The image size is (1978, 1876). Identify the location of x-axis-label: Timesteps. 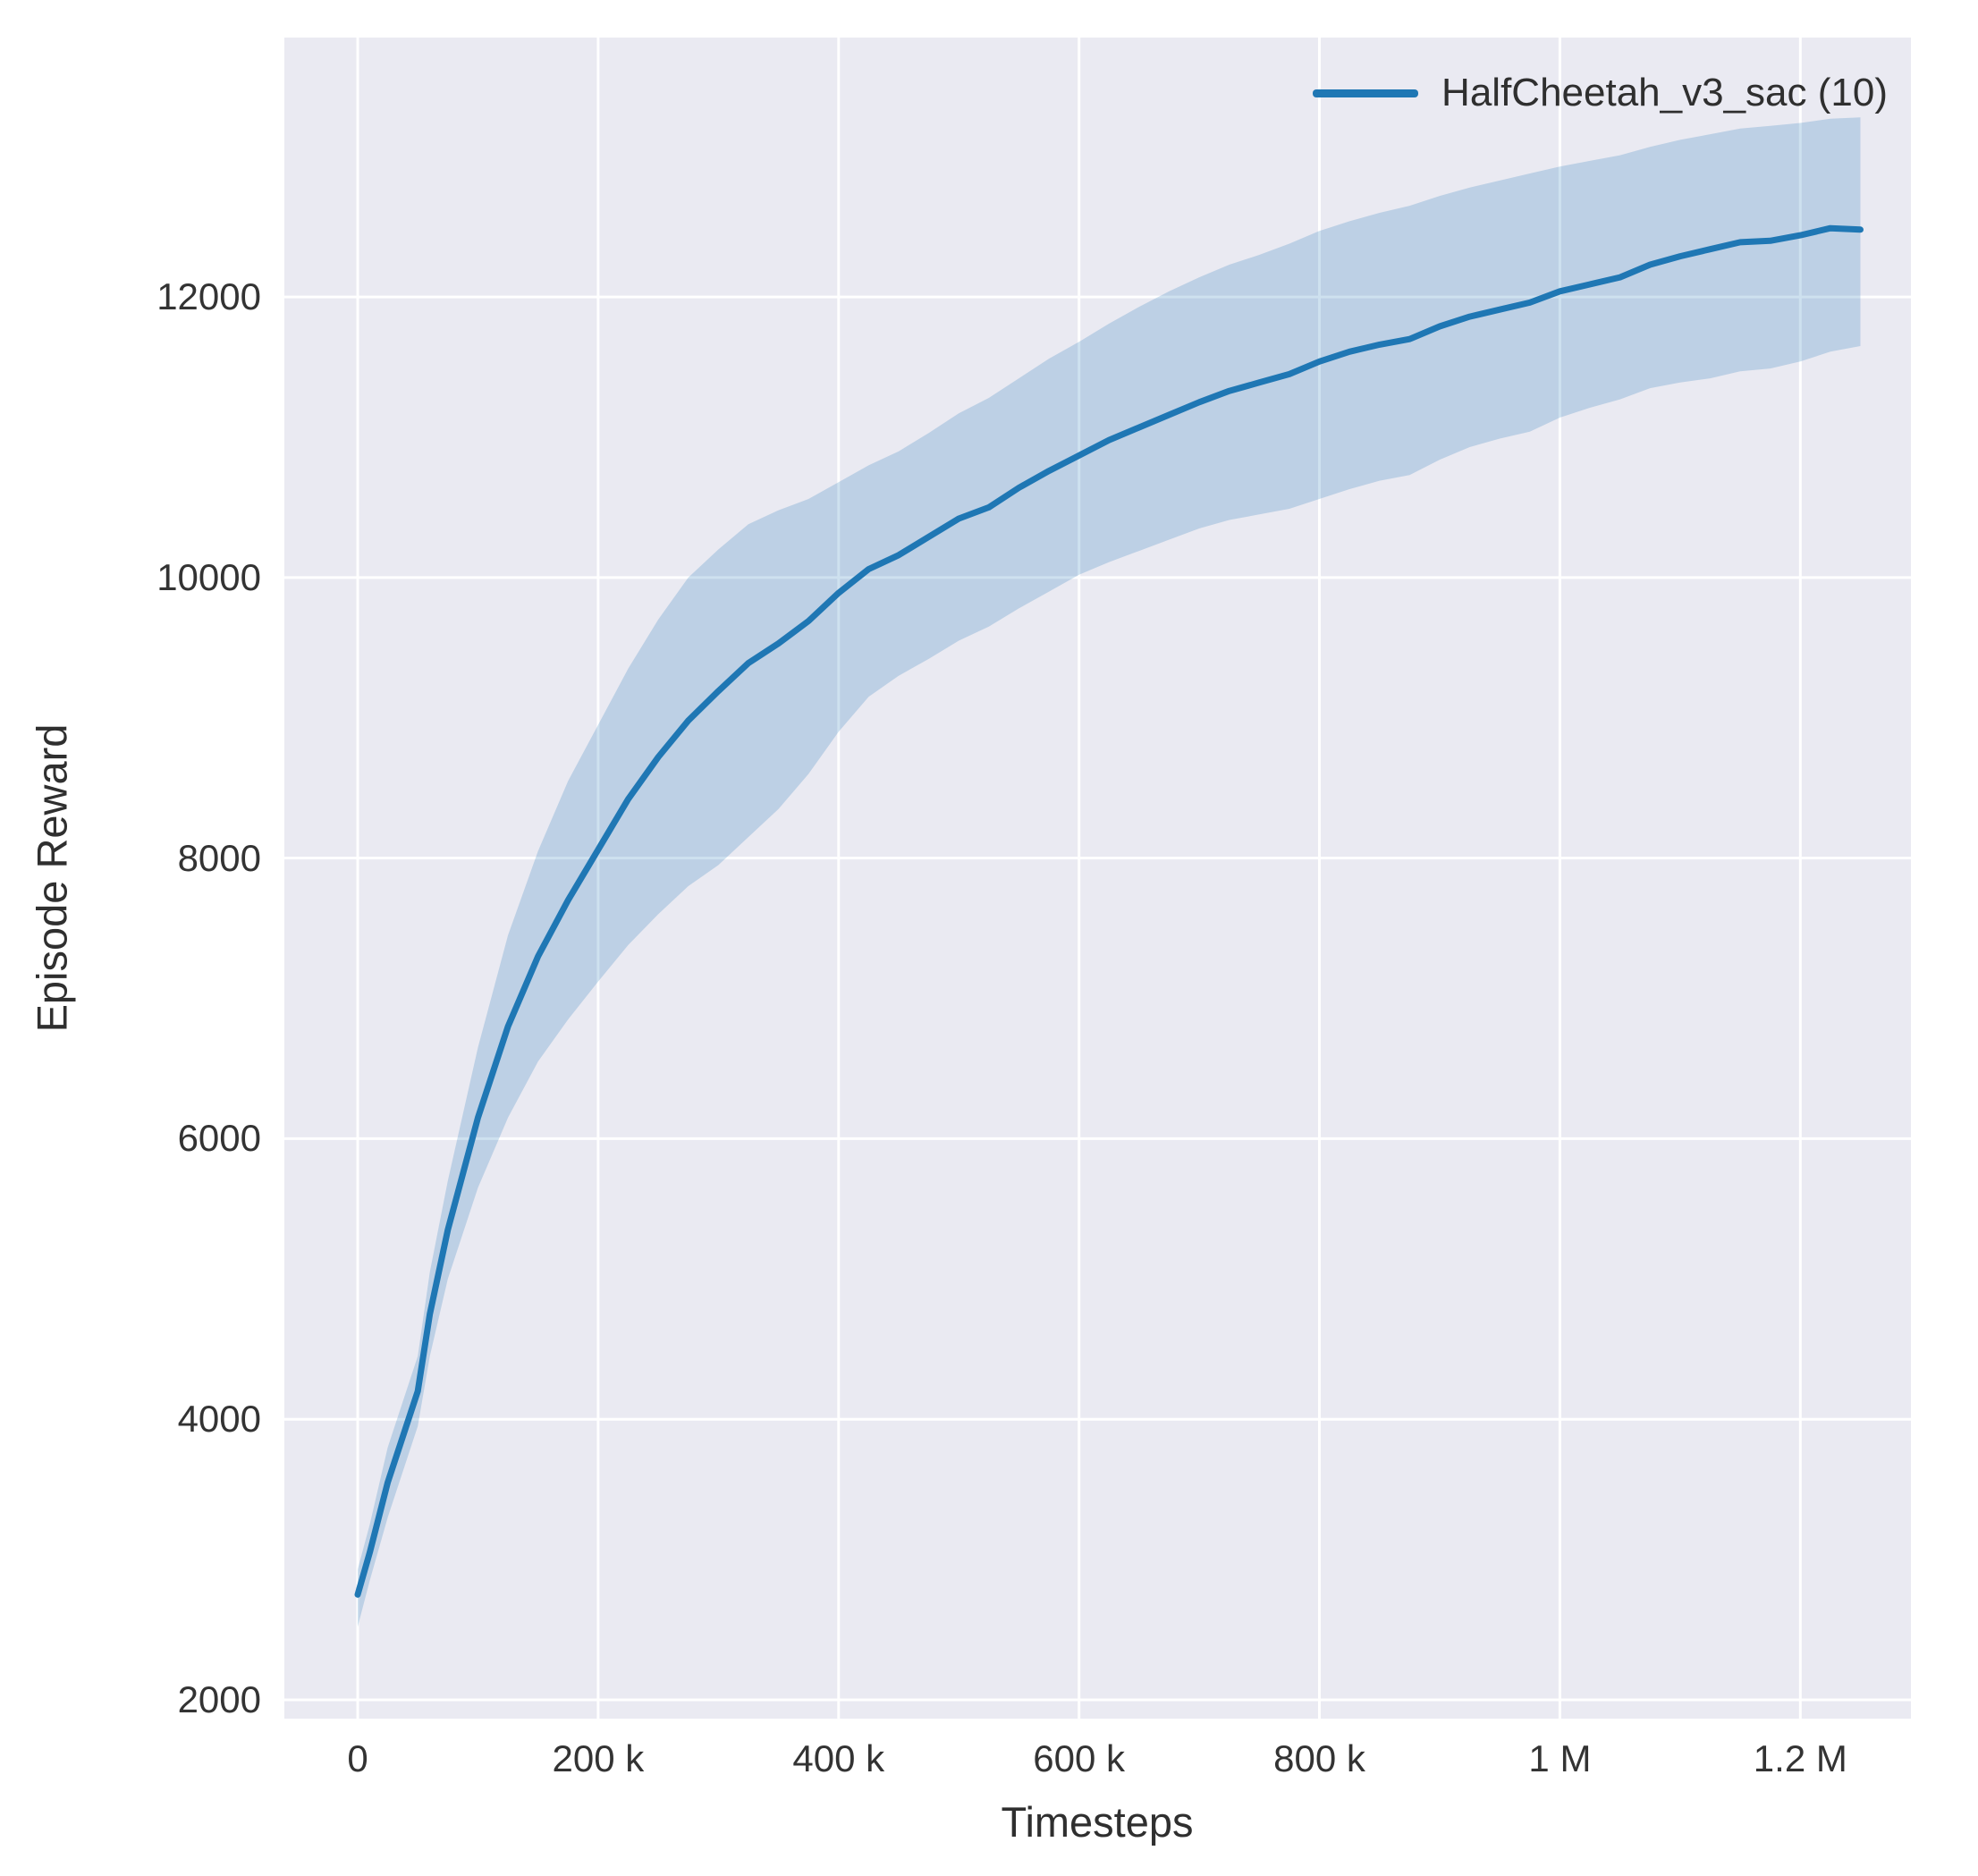
(1097, 1822).